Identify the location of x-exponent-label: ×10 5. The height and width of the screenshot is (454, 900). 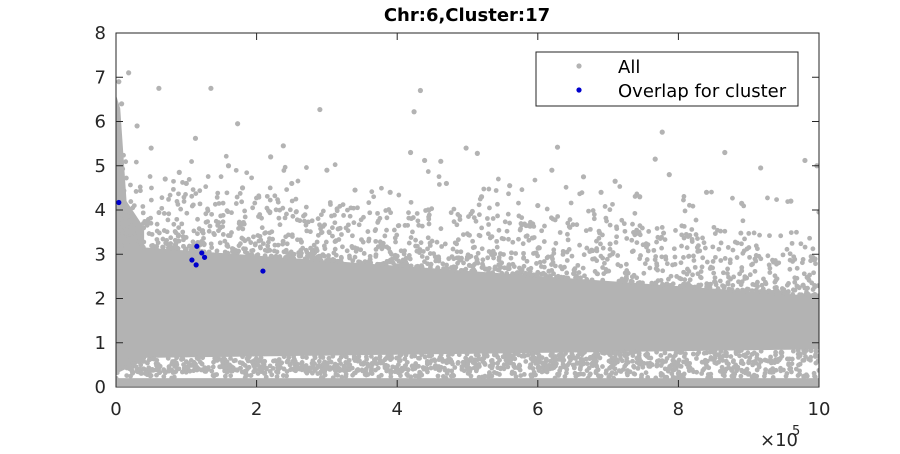
(780, 437).